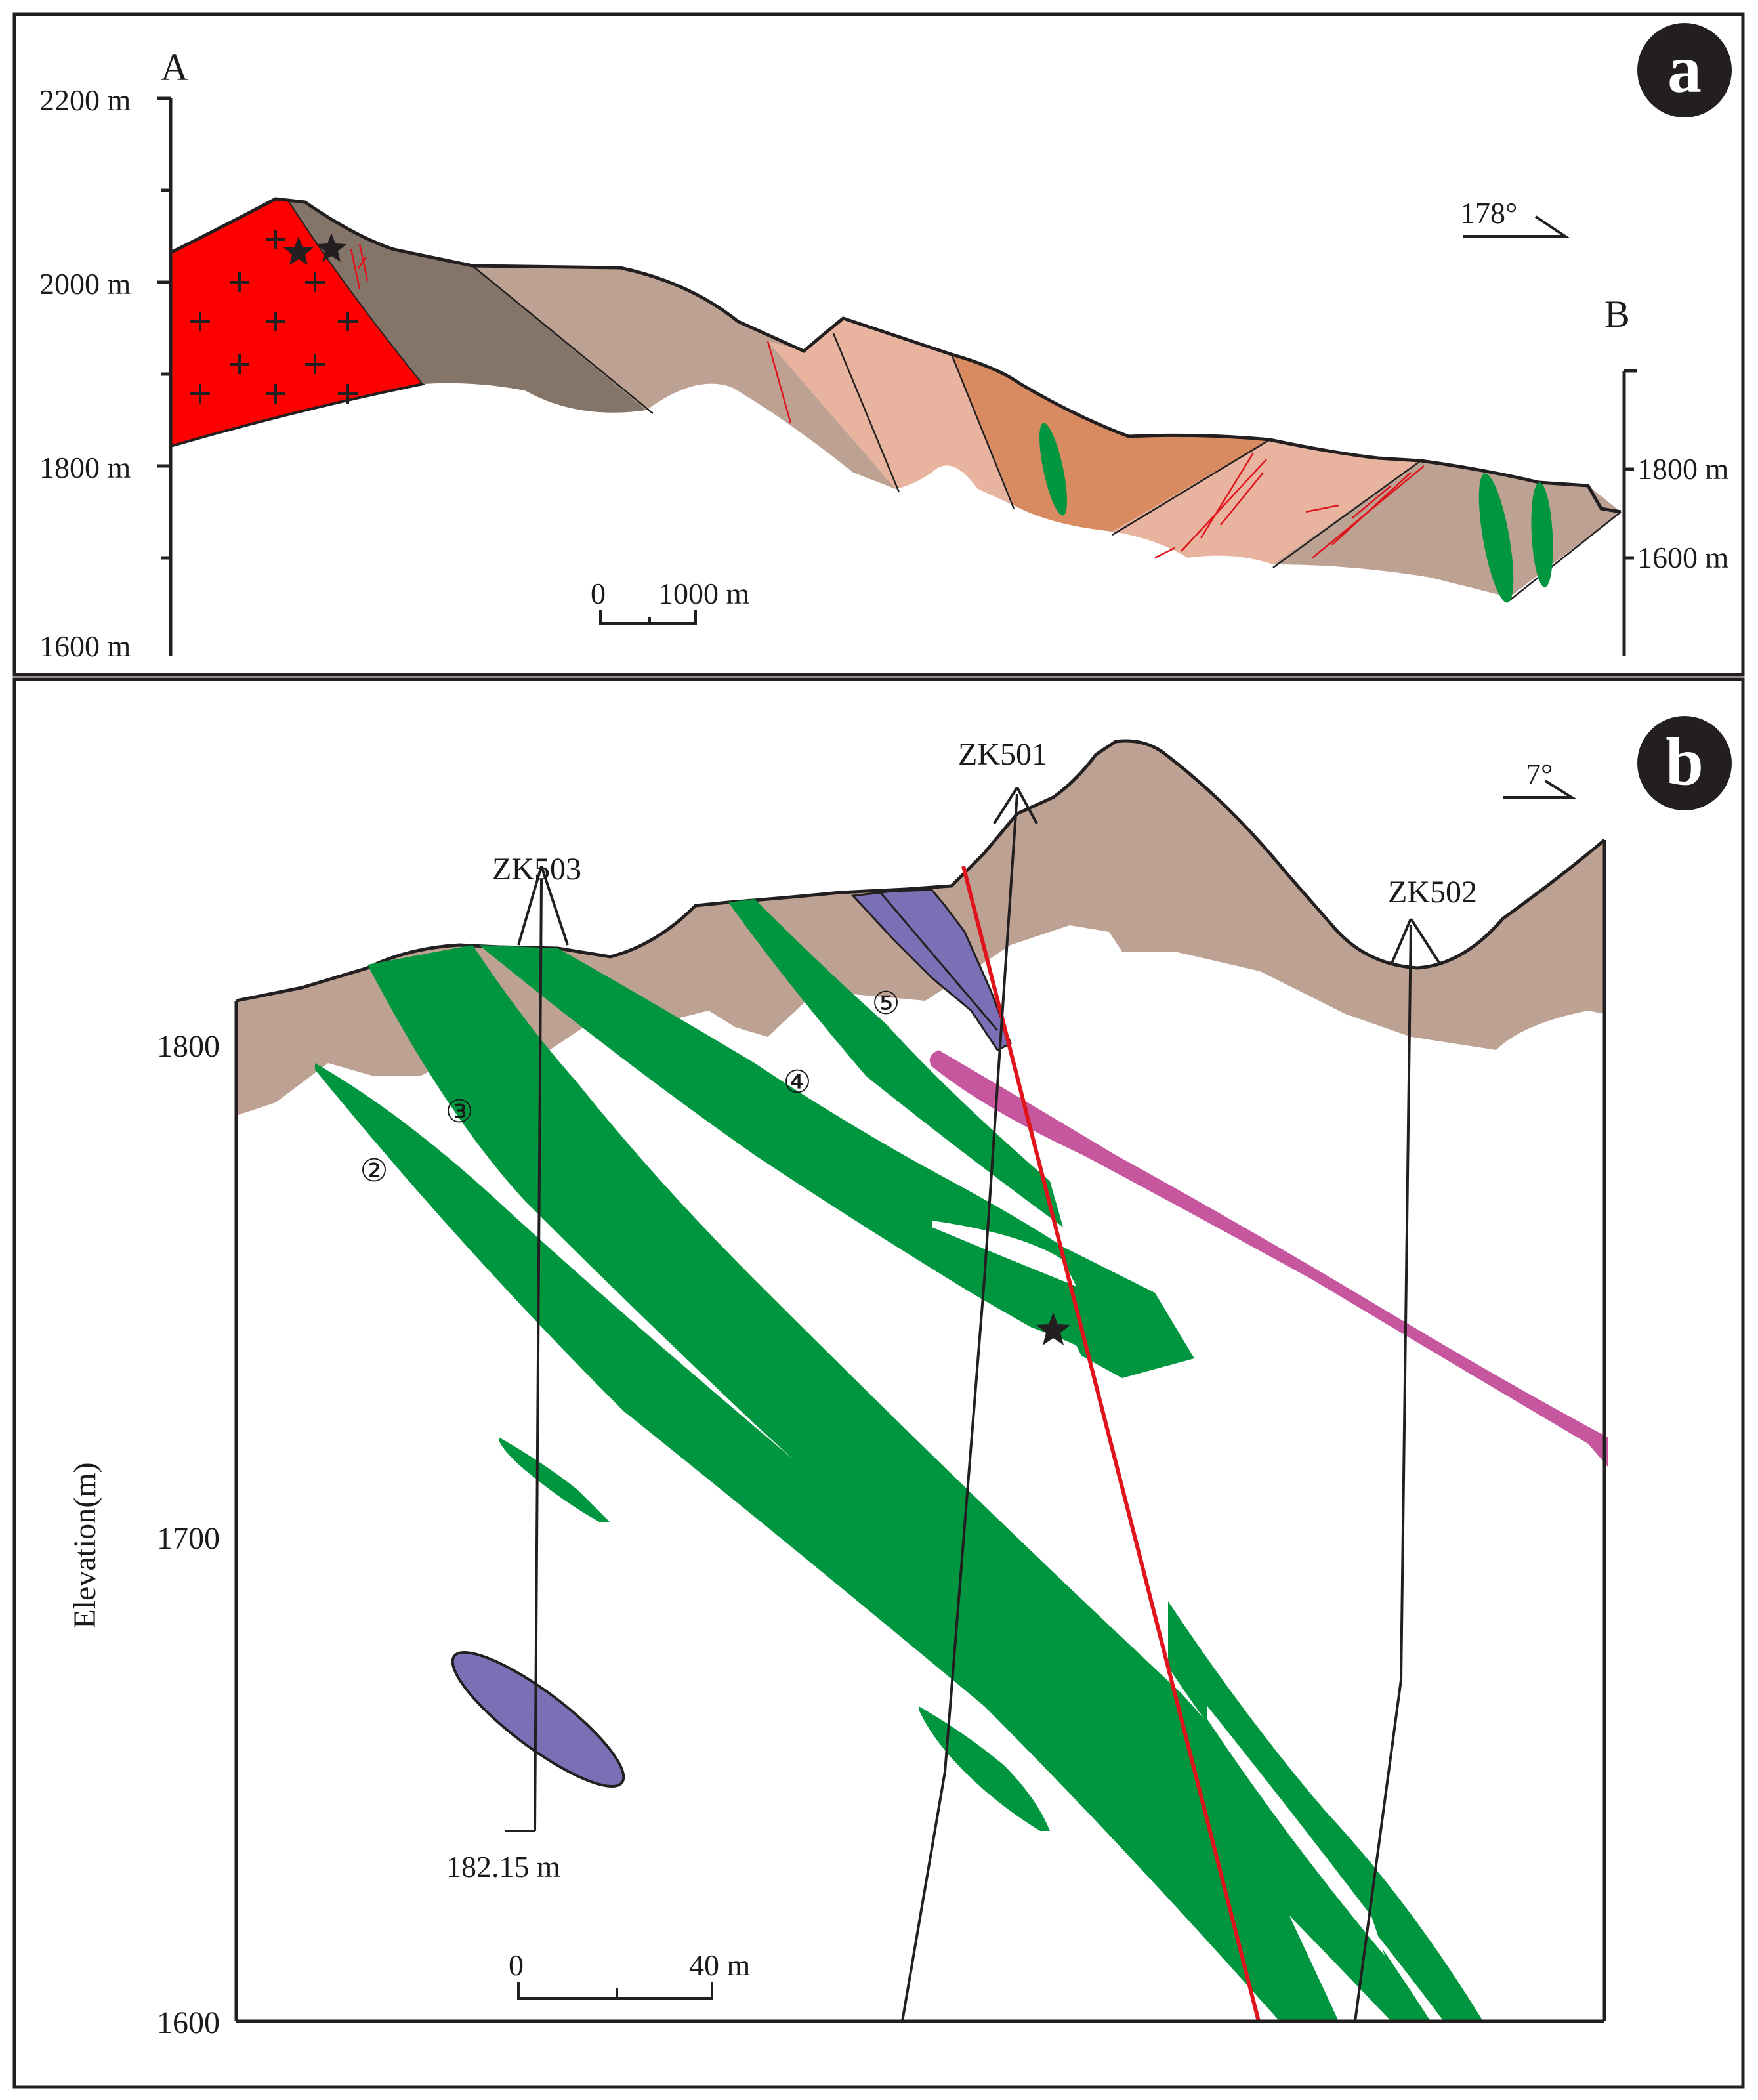 This screenshot has width=1758, height=2100. I want to click on ore-gaps, so click(1158, 1588).